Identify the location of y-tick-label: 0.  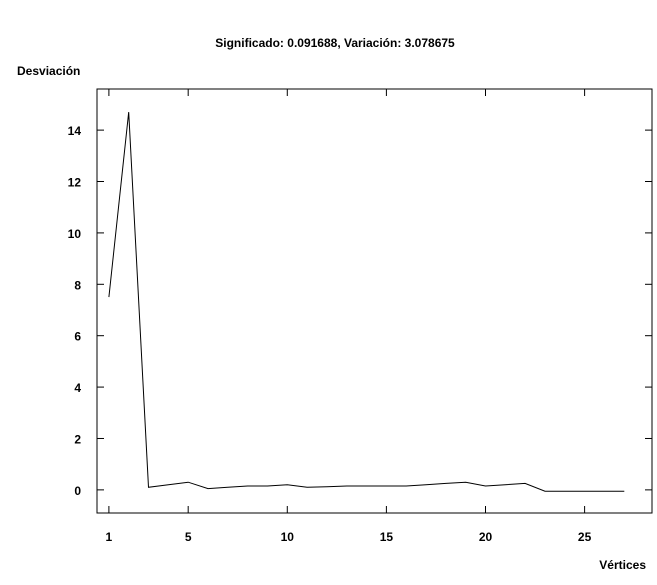
(77, 491).